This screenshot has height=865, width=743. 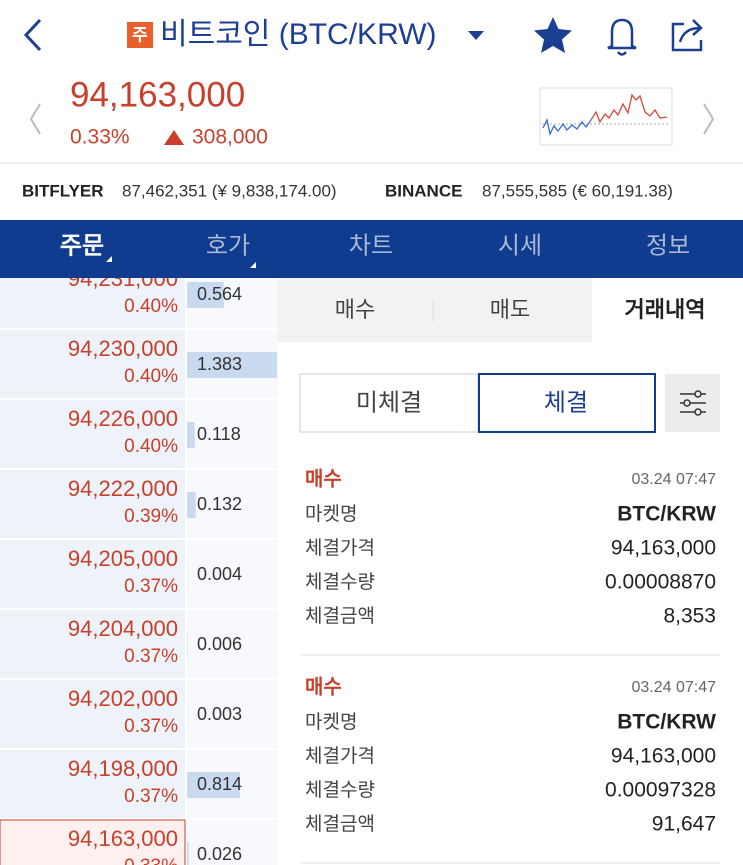 What do you see at coordinates (151, 516) in the screenshot?
I see `order-rate: 0.39%` at bounding box center [151, 516].